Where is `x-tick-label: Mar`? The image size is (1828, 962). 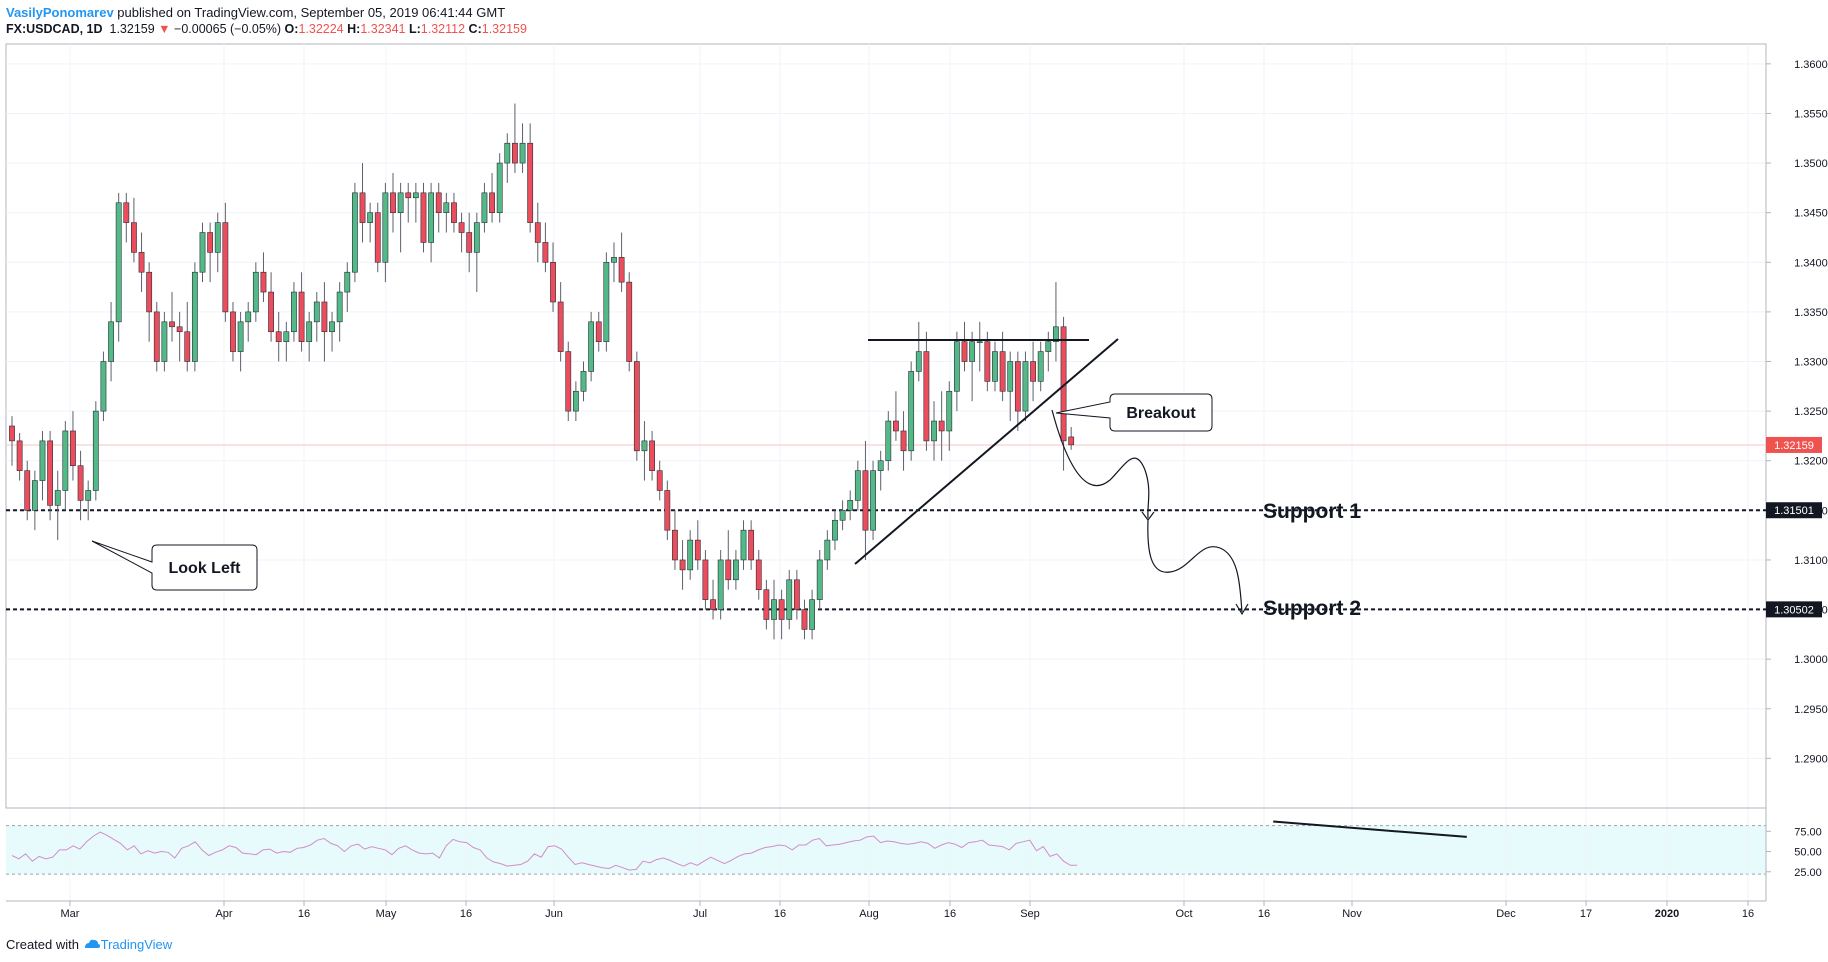 x-tick-label: Mar is located at coordinates (70, 914).